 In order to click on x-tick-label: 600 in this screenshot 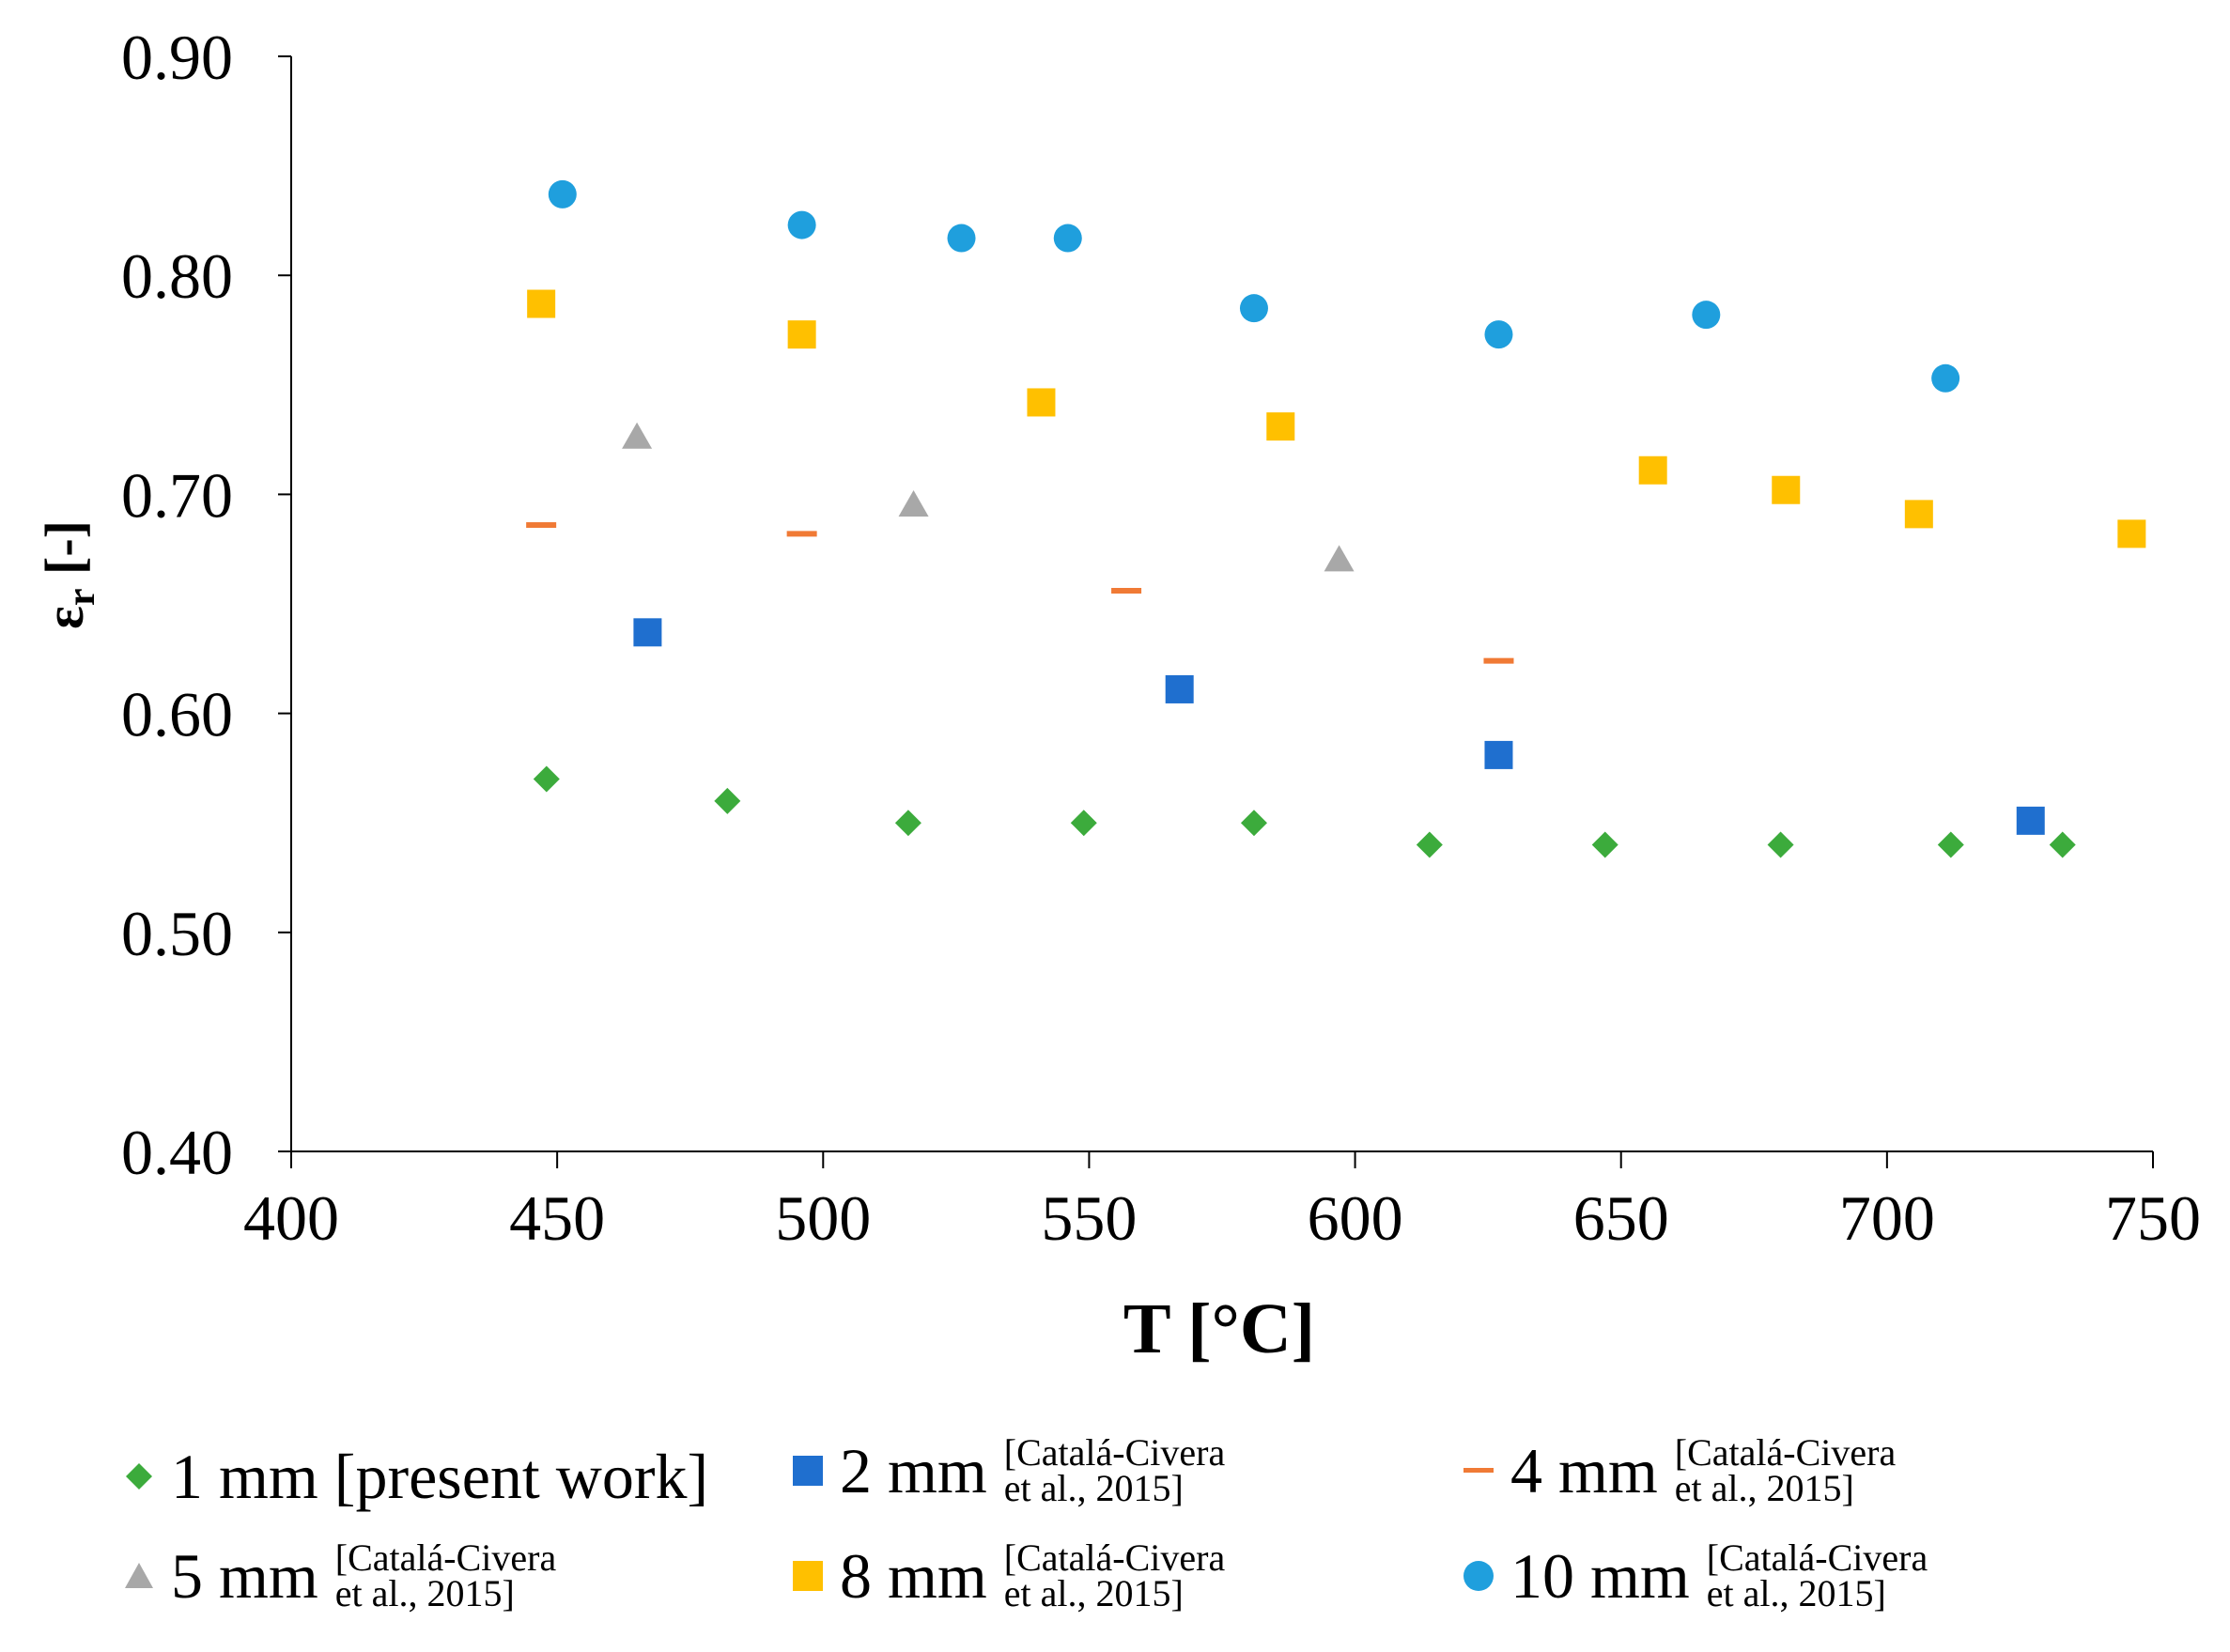, I will do `click(1355, 1218)`.